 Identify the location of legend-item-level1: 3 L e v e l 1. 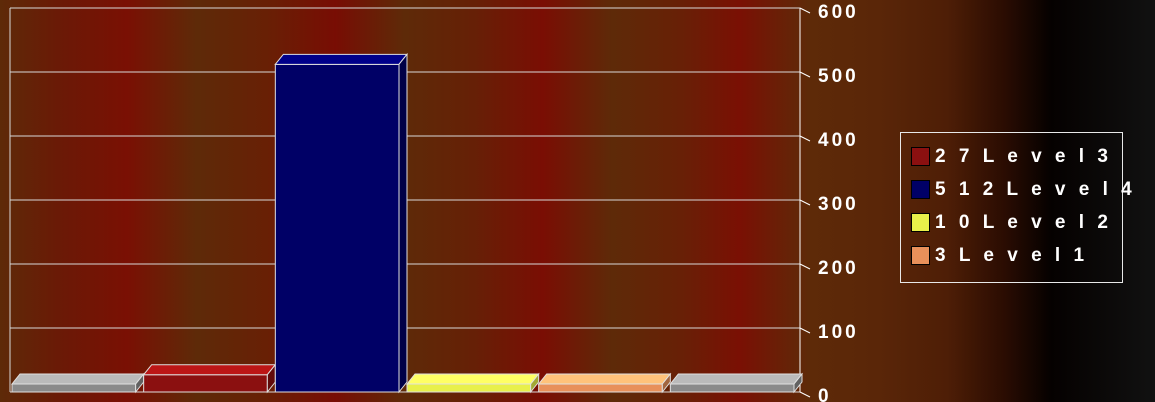
(1016, 255).